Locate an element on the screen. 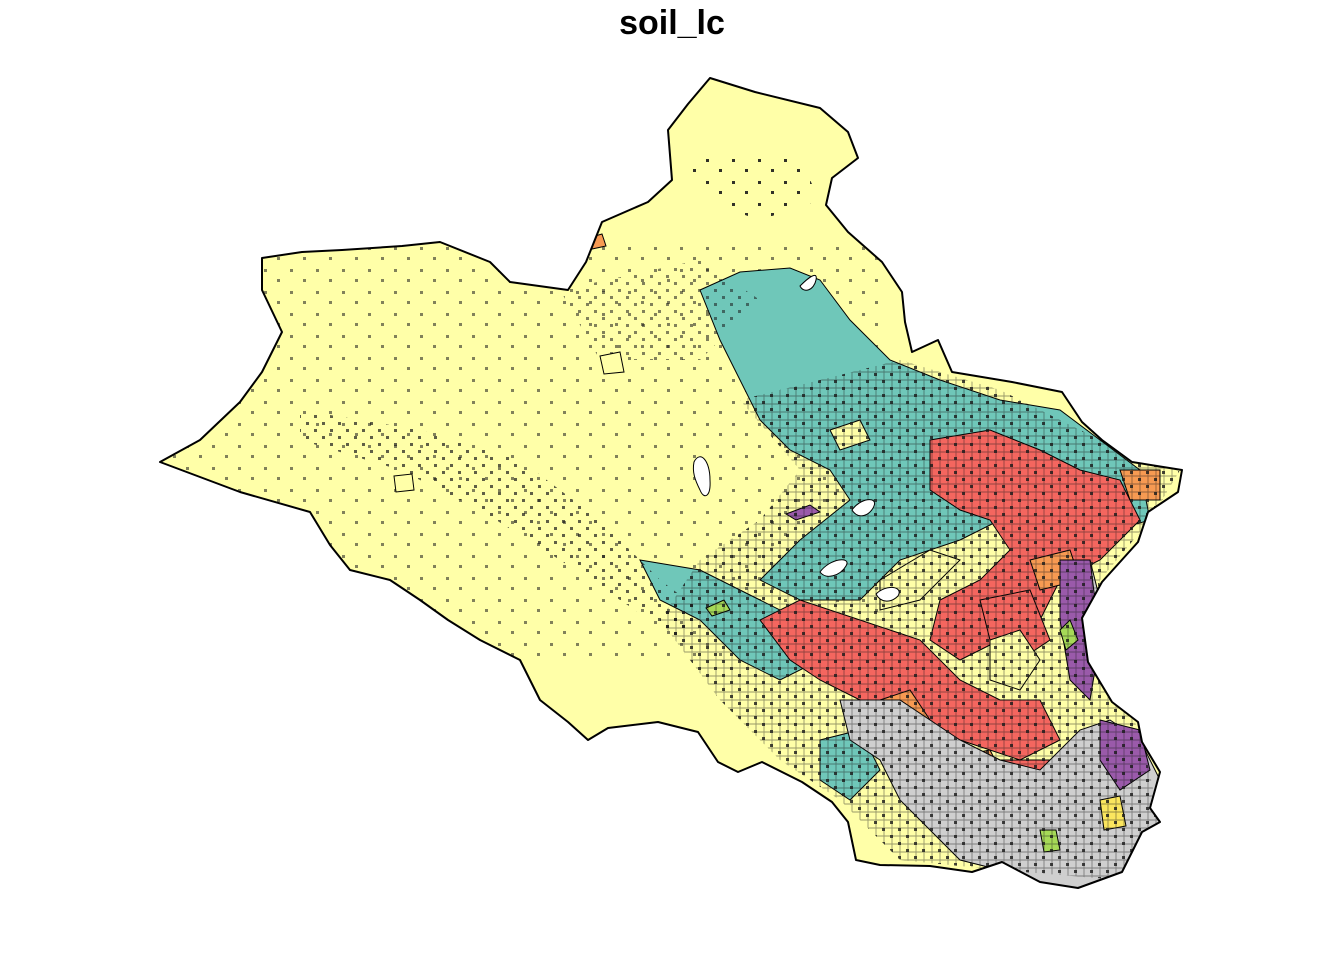 Image resolution: width=1344 pixels, height=960 pixels. dotted-central is located at coordinates (660, 310).